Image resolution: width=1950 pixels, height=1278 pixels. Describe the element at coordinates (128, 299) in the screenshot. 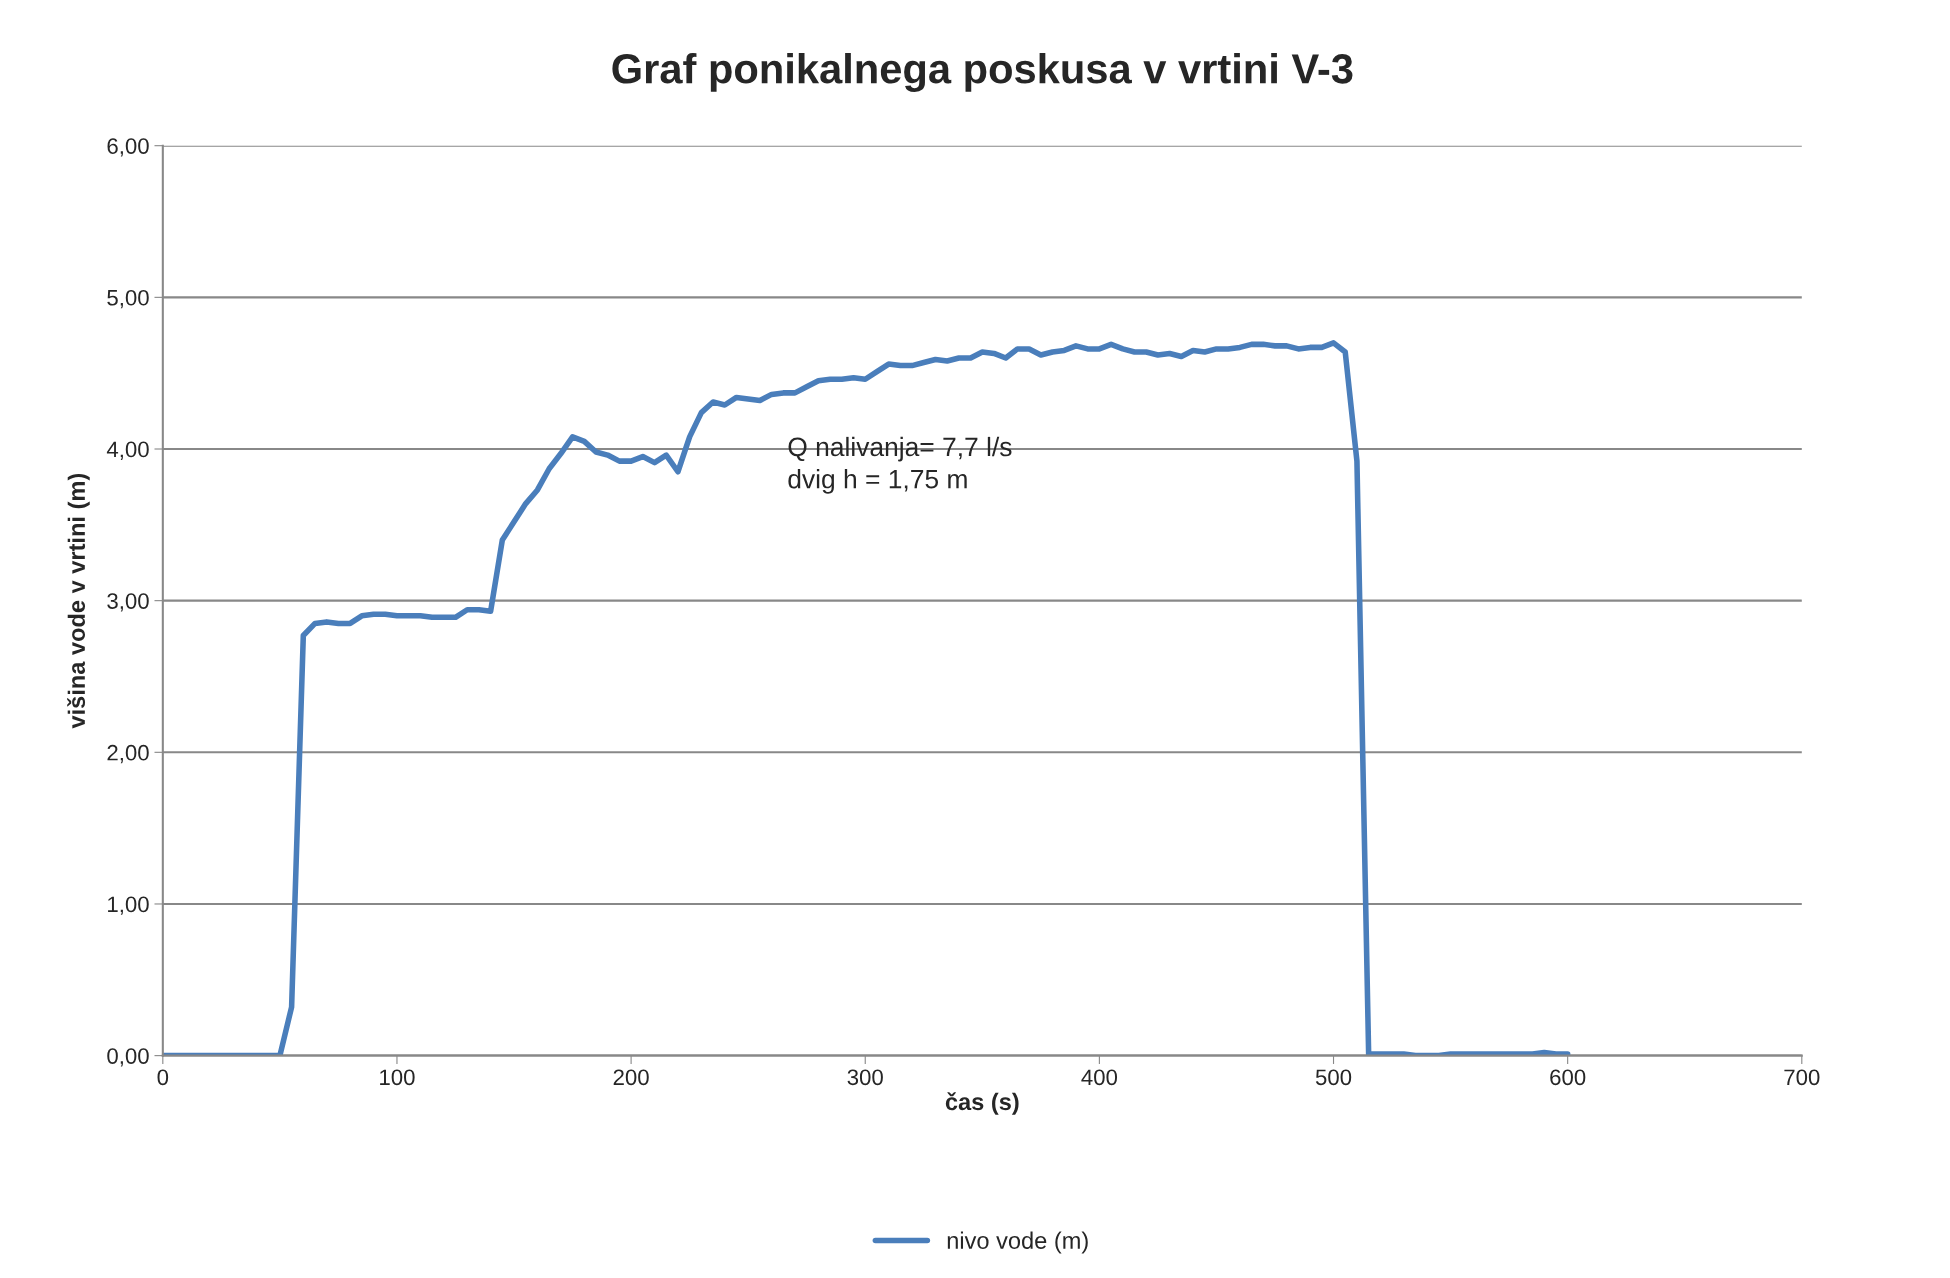

I see `y-tick-label: 5,00` at that location.